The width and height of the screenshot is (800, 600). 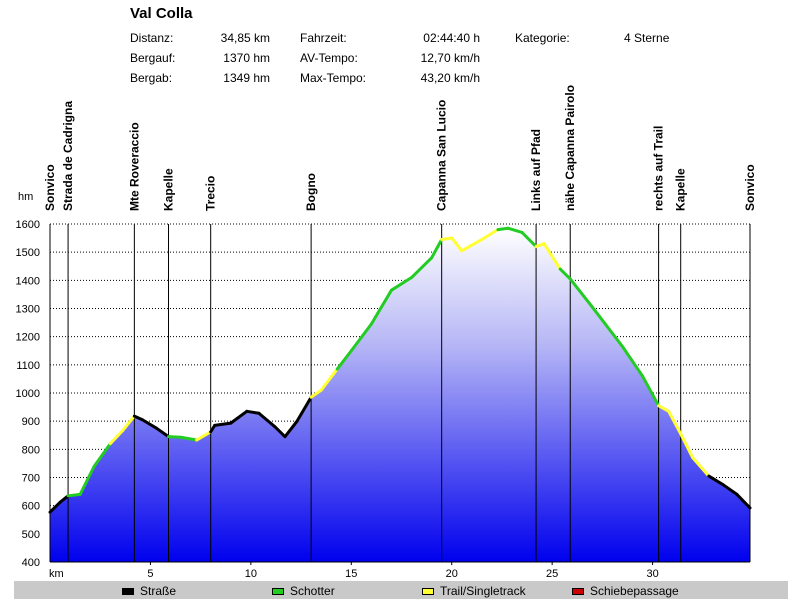 I want to click on y-tick-label: 400, so click(x=31, y=563).